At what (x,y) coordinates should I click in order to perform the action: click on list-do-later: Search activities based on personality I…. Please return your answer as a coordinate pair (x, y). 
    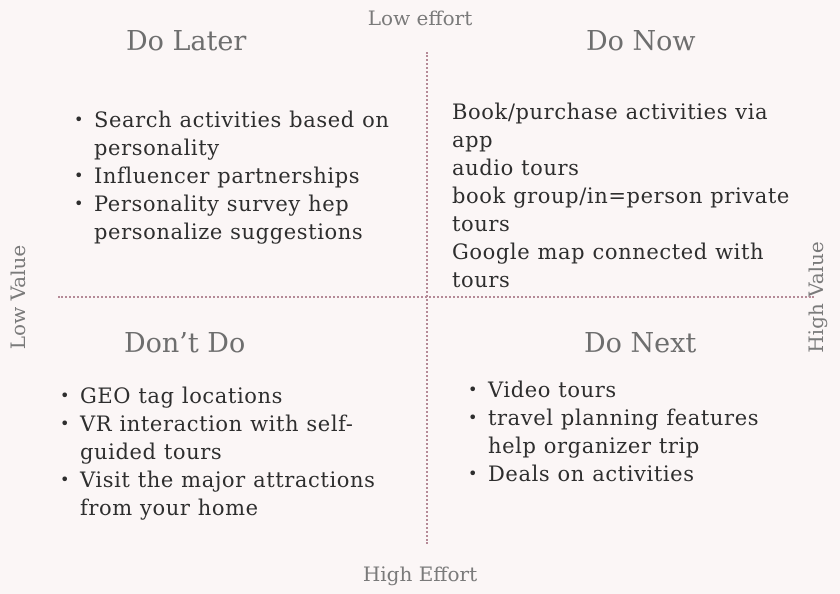
    Looking at the image, I should click on (242, 176).